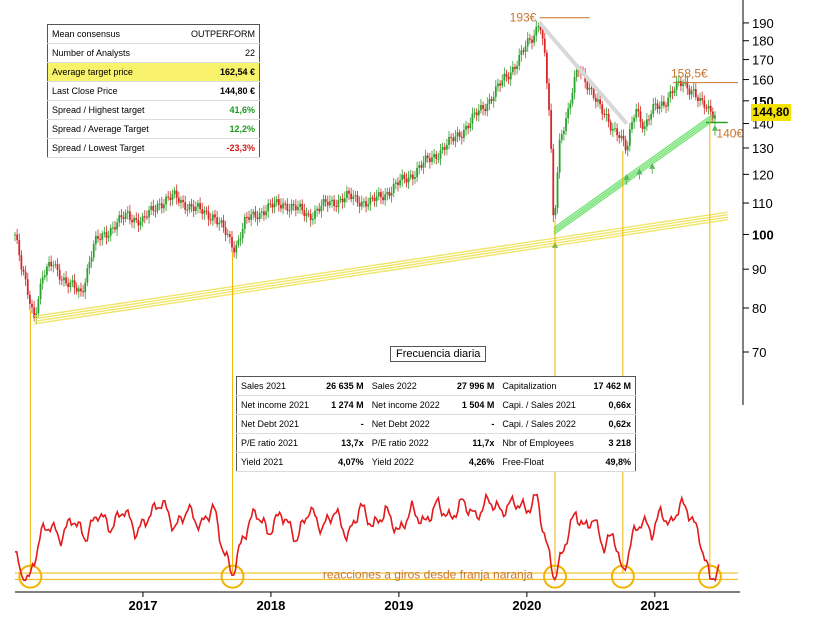 Image resolution: width=824 pixels, height=624 pixels. Describe the element at coordinates (474, 443) in the screenshot. I see `fundamentals-value: 11,7x` at that location.